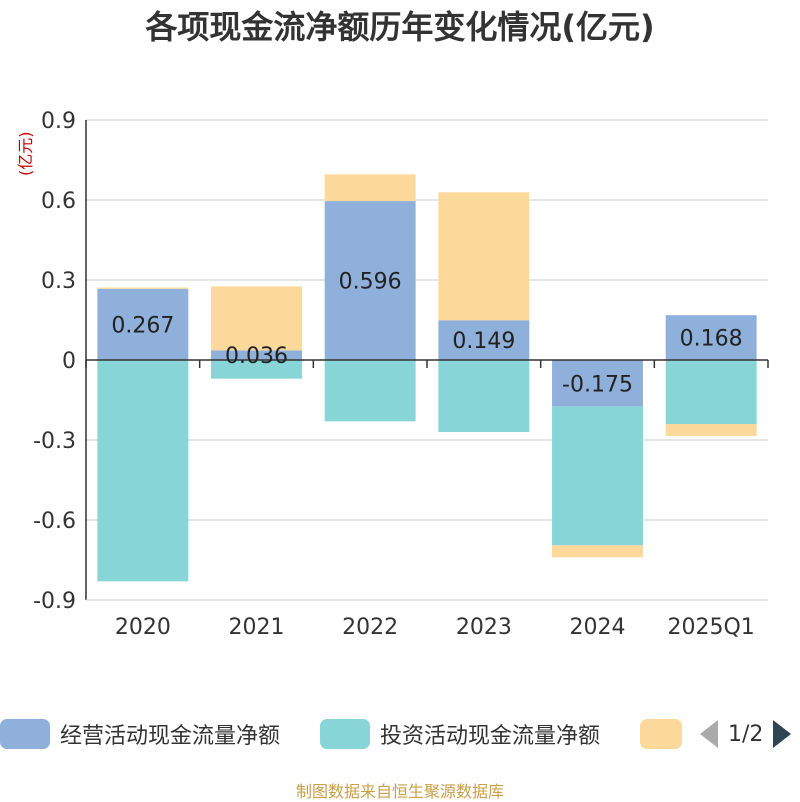 This screenshot has width=800, height=802. What do you see at coordinates (711, 430) in the screenshot?
I see `bar-series-2-2025Q1` at bounding box center [711, 430].